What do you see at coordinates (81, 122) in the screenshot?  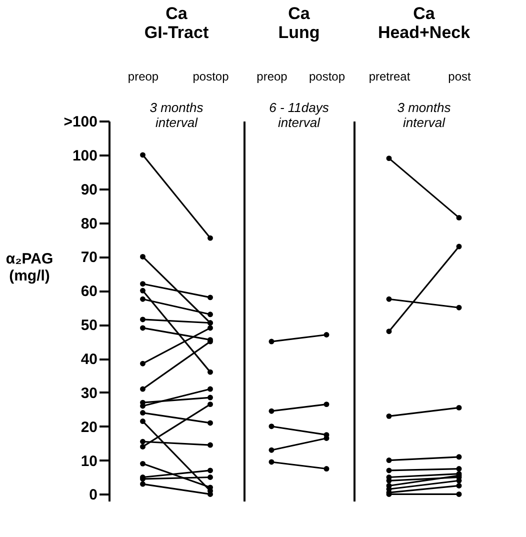 I see `y-tick-label: >100` at bounding box center [81, 122].